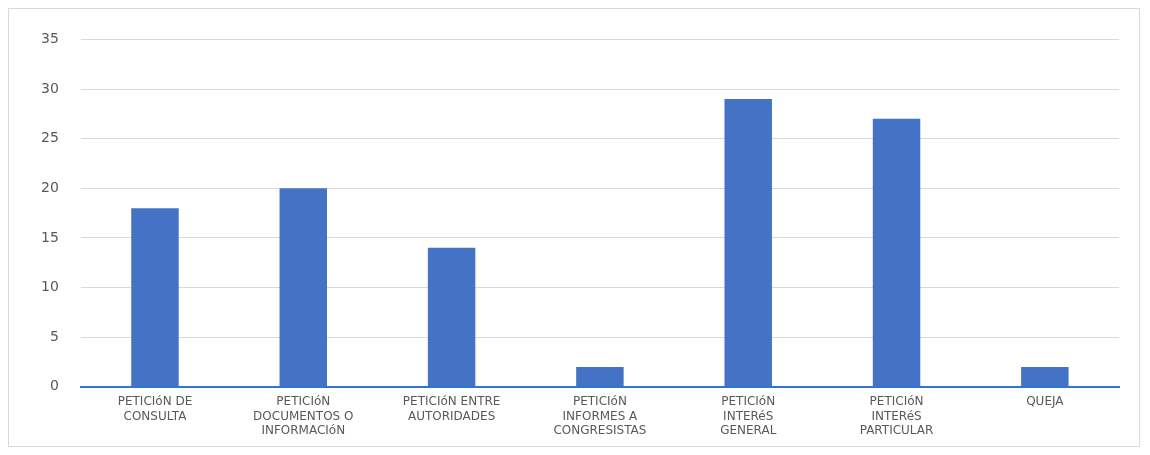  I want to click on x-tick-label: PETICIóN DE CONSULTA, so click(155, 408).